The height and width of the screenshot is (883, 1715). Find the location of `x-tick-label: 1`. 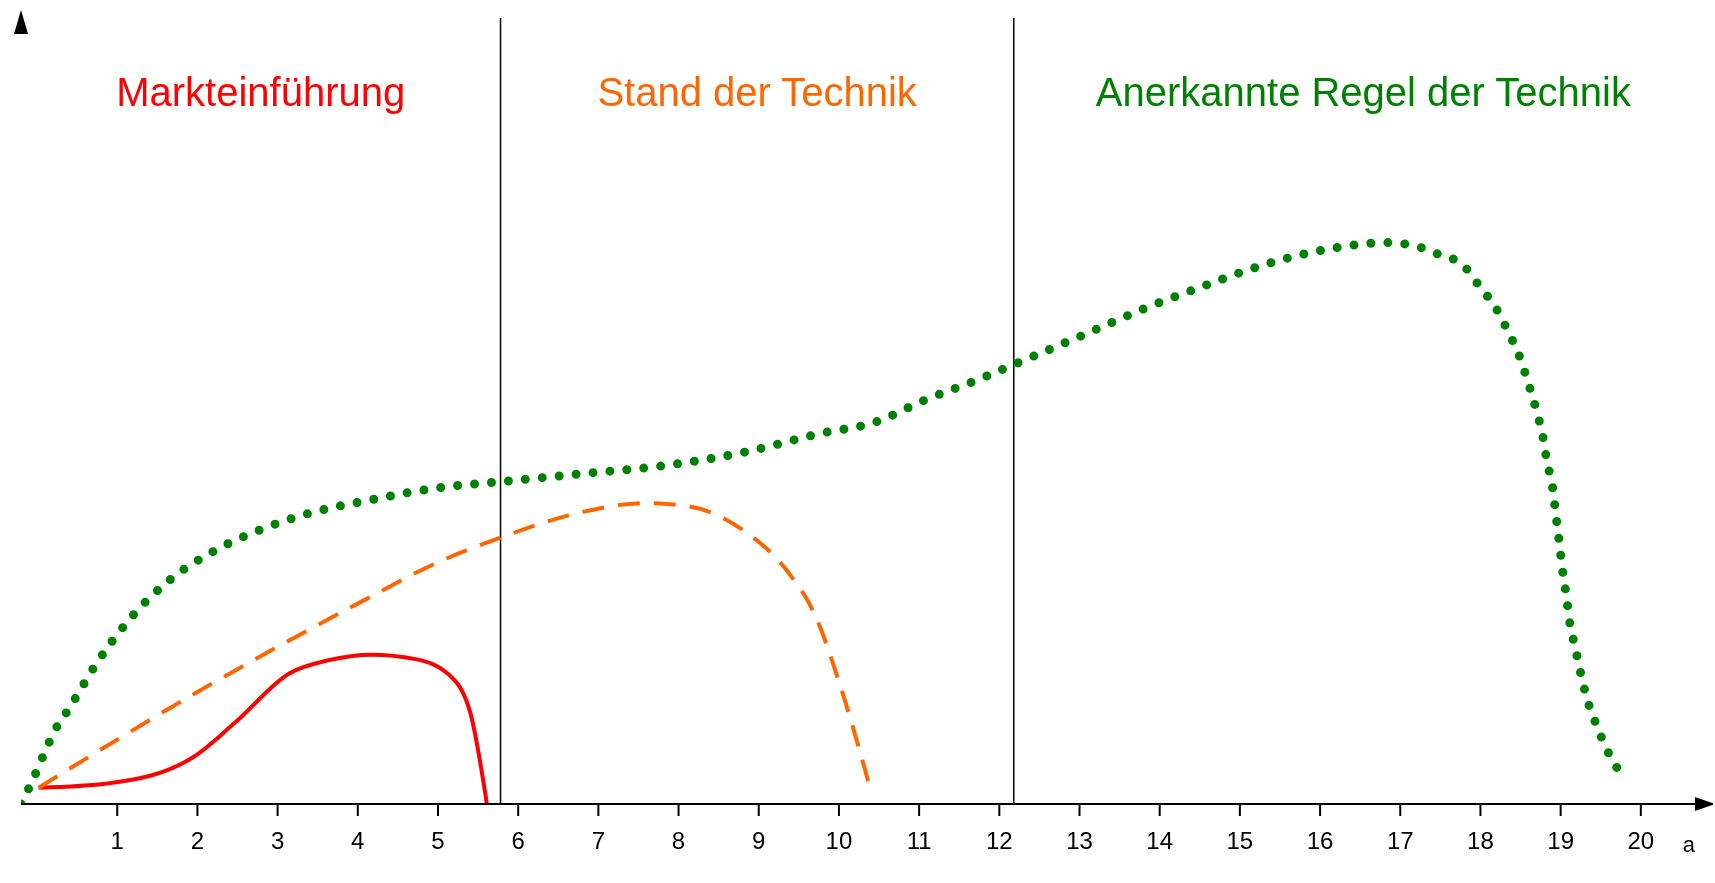

x-tick-label: 1 is located at coordinates (117, 841).